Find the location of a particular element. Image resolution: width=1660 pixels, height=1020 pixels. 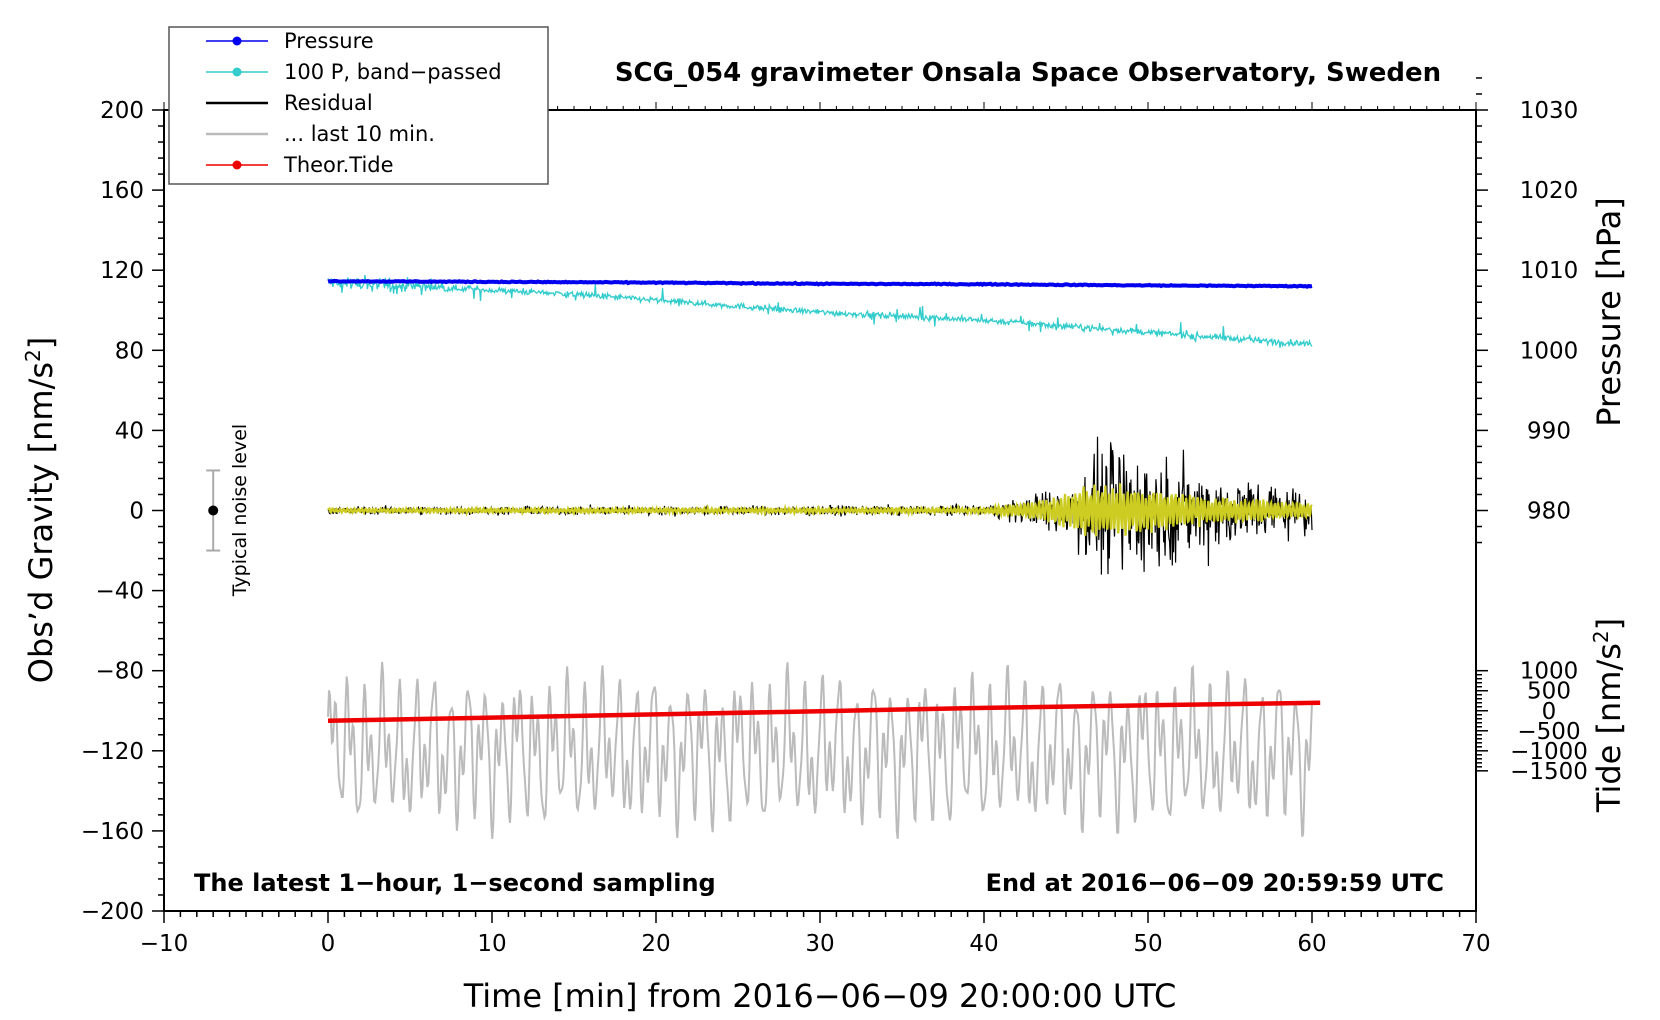

y-tick-label: 0 is located at coordinates (136, 512).